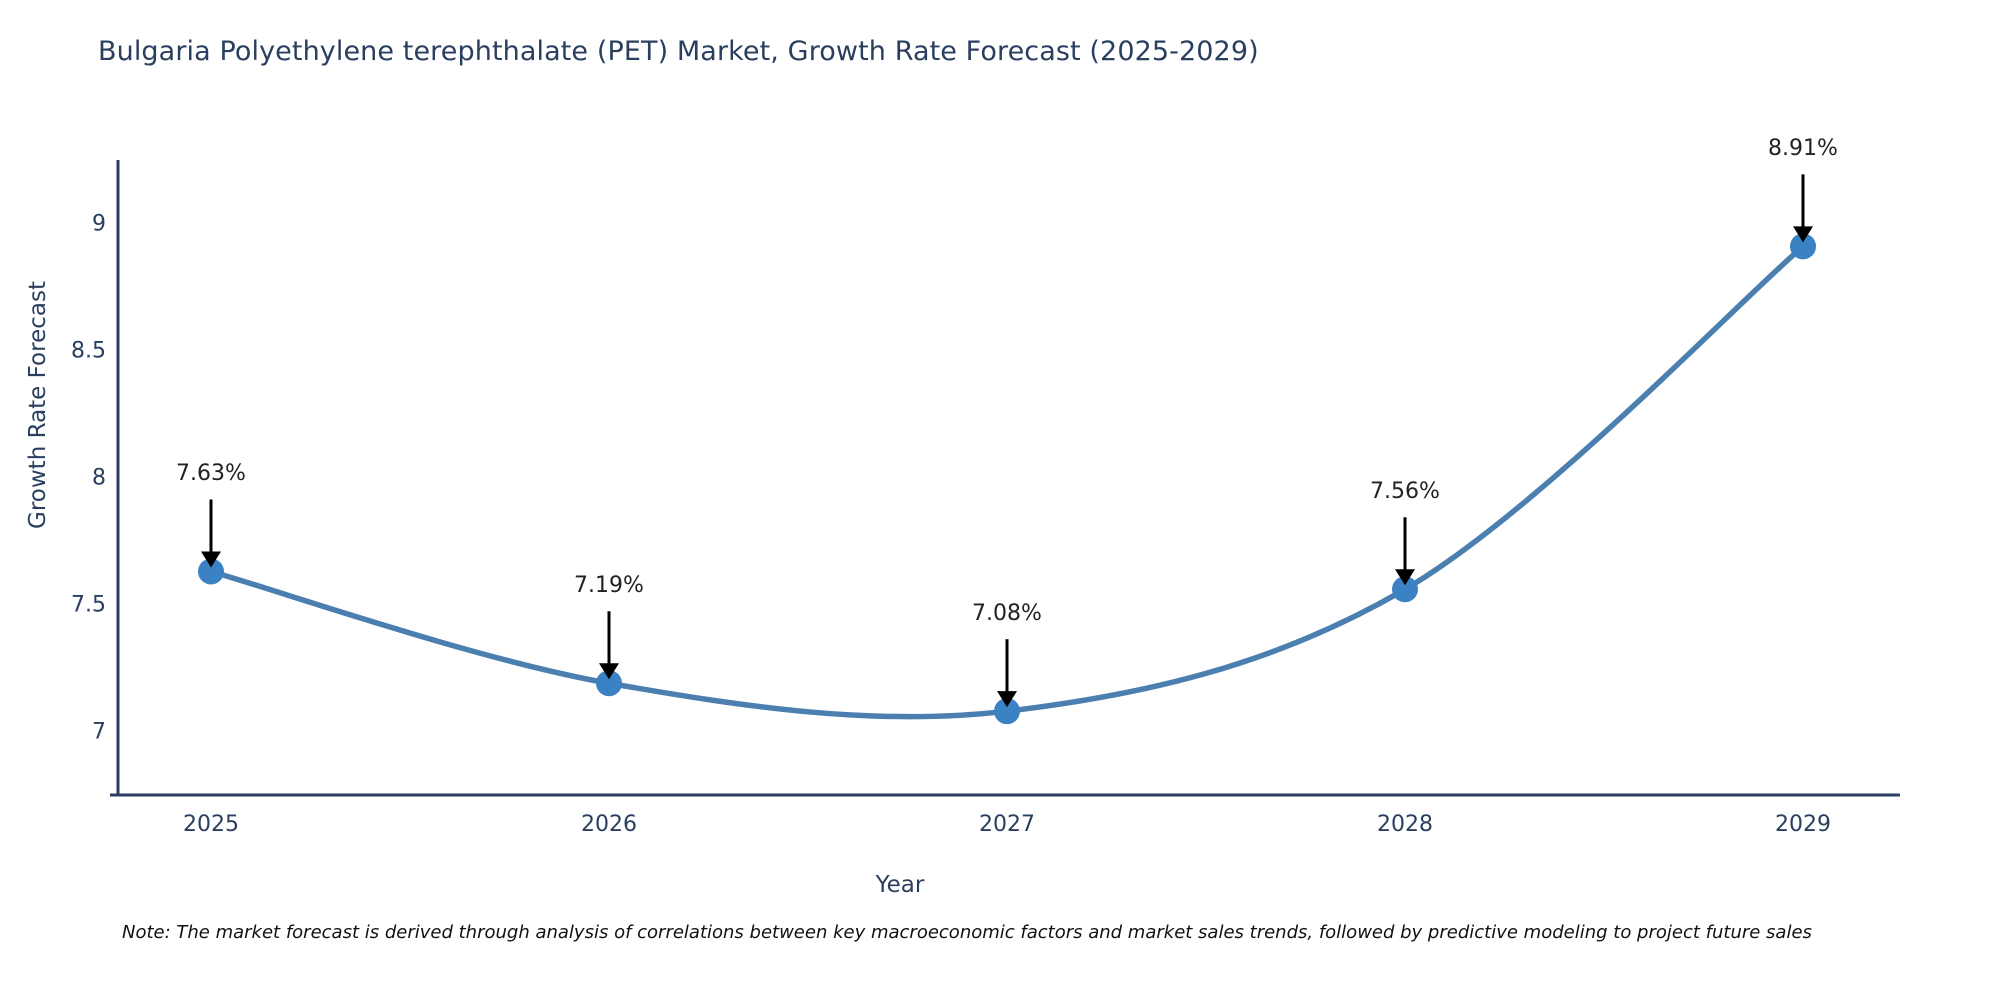 The image size is (2000, 1000). Describe the element at coordinates (1803, 149) in the screenshot. I see `data-point-label: 8.91%` at that location.